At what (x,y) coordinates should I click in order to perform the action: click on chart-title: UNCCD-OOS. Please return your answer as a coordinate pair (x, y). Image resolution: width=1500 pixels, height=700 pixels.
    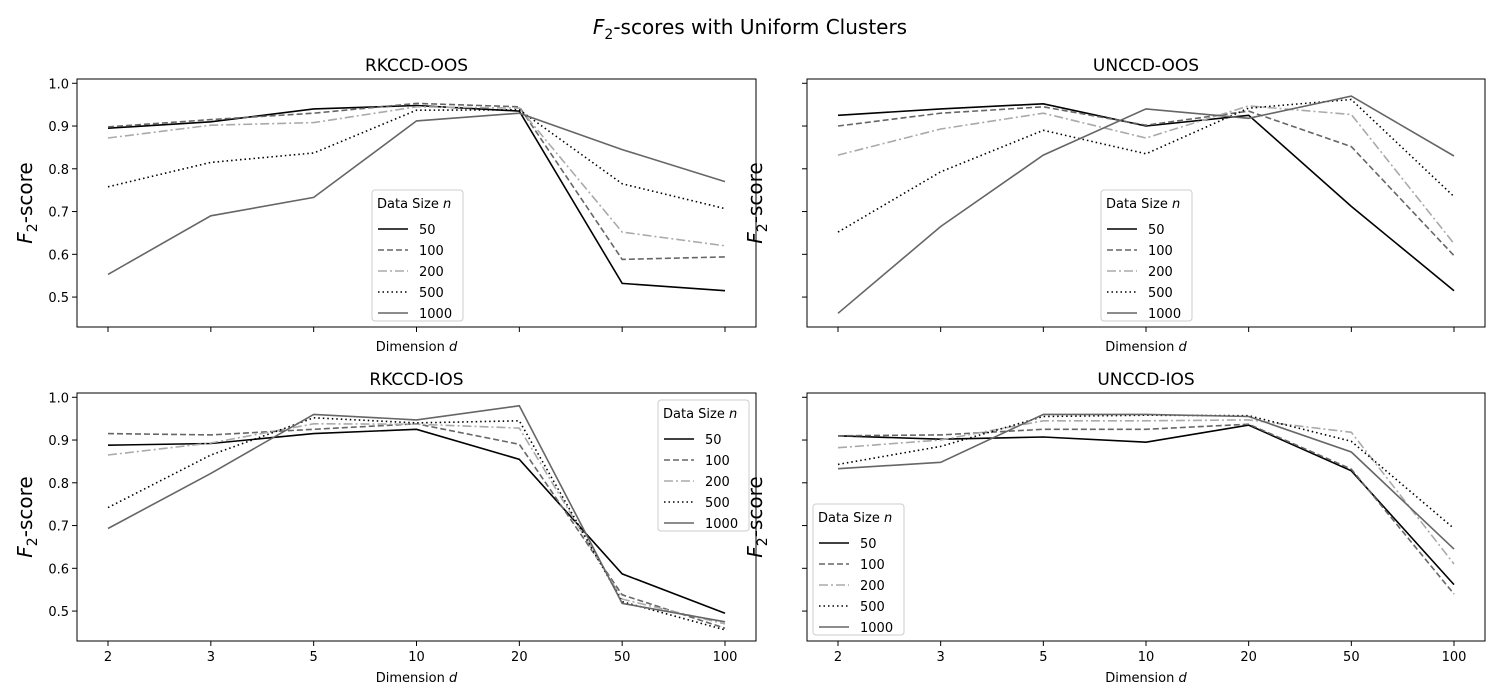
    Looking at the image, I should click on (1146, 66).